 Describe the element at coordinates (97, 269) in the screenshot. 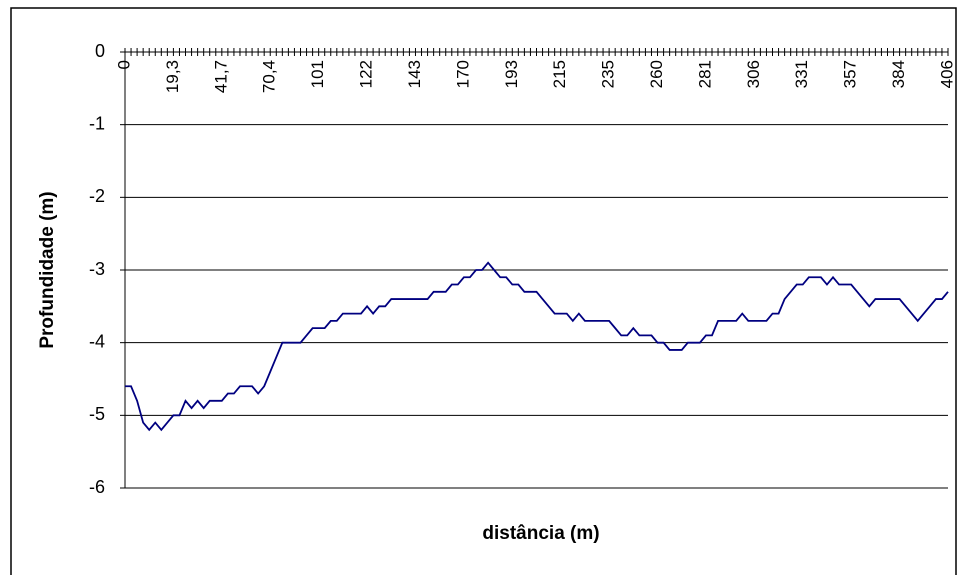

I see `y-tick-label: -3` at that location.